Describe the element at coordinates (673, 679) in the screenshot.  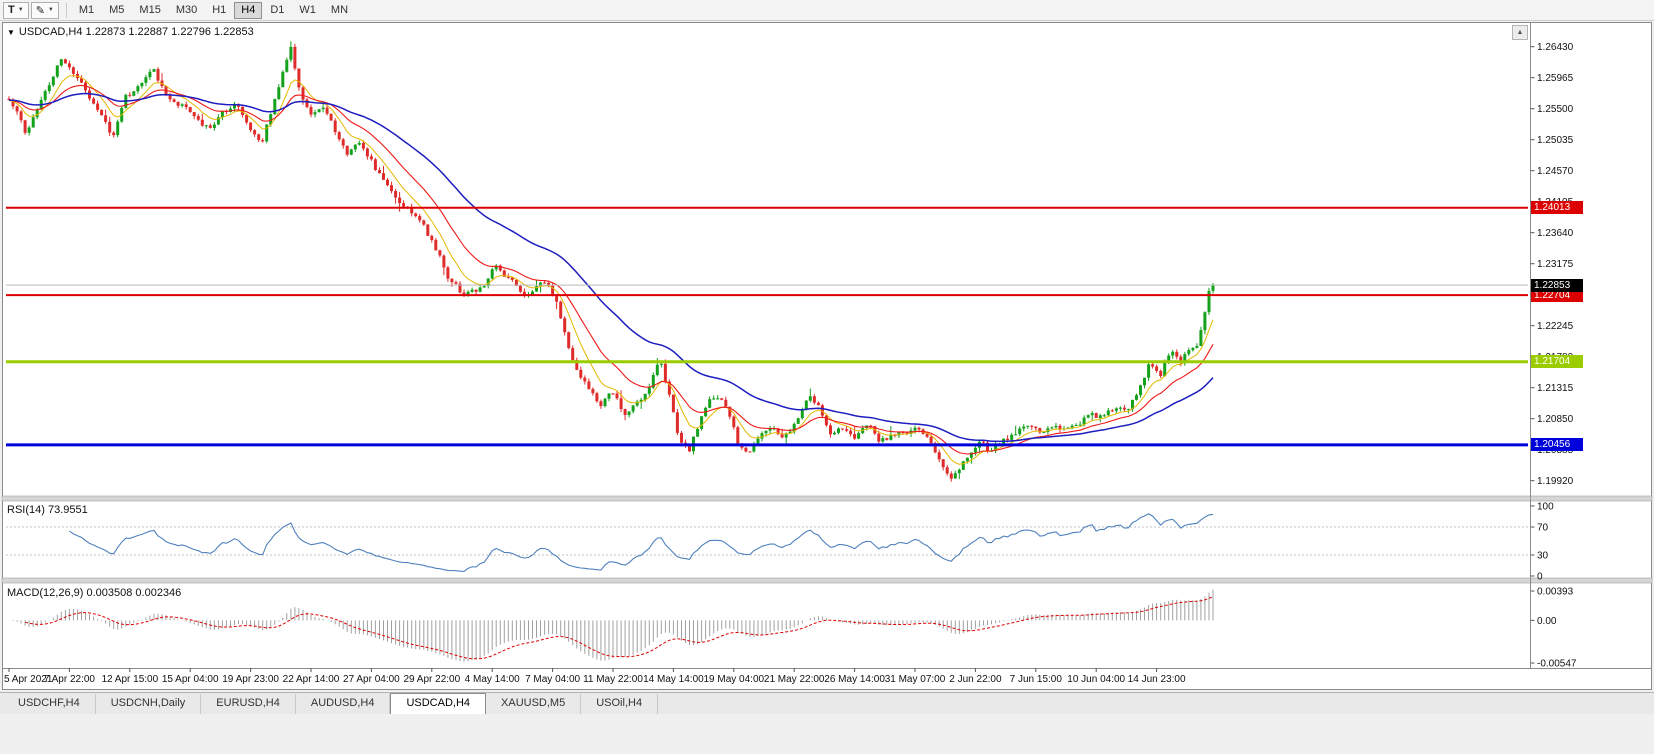
I see `time-axis-label: 14 May 14:00` at that location.